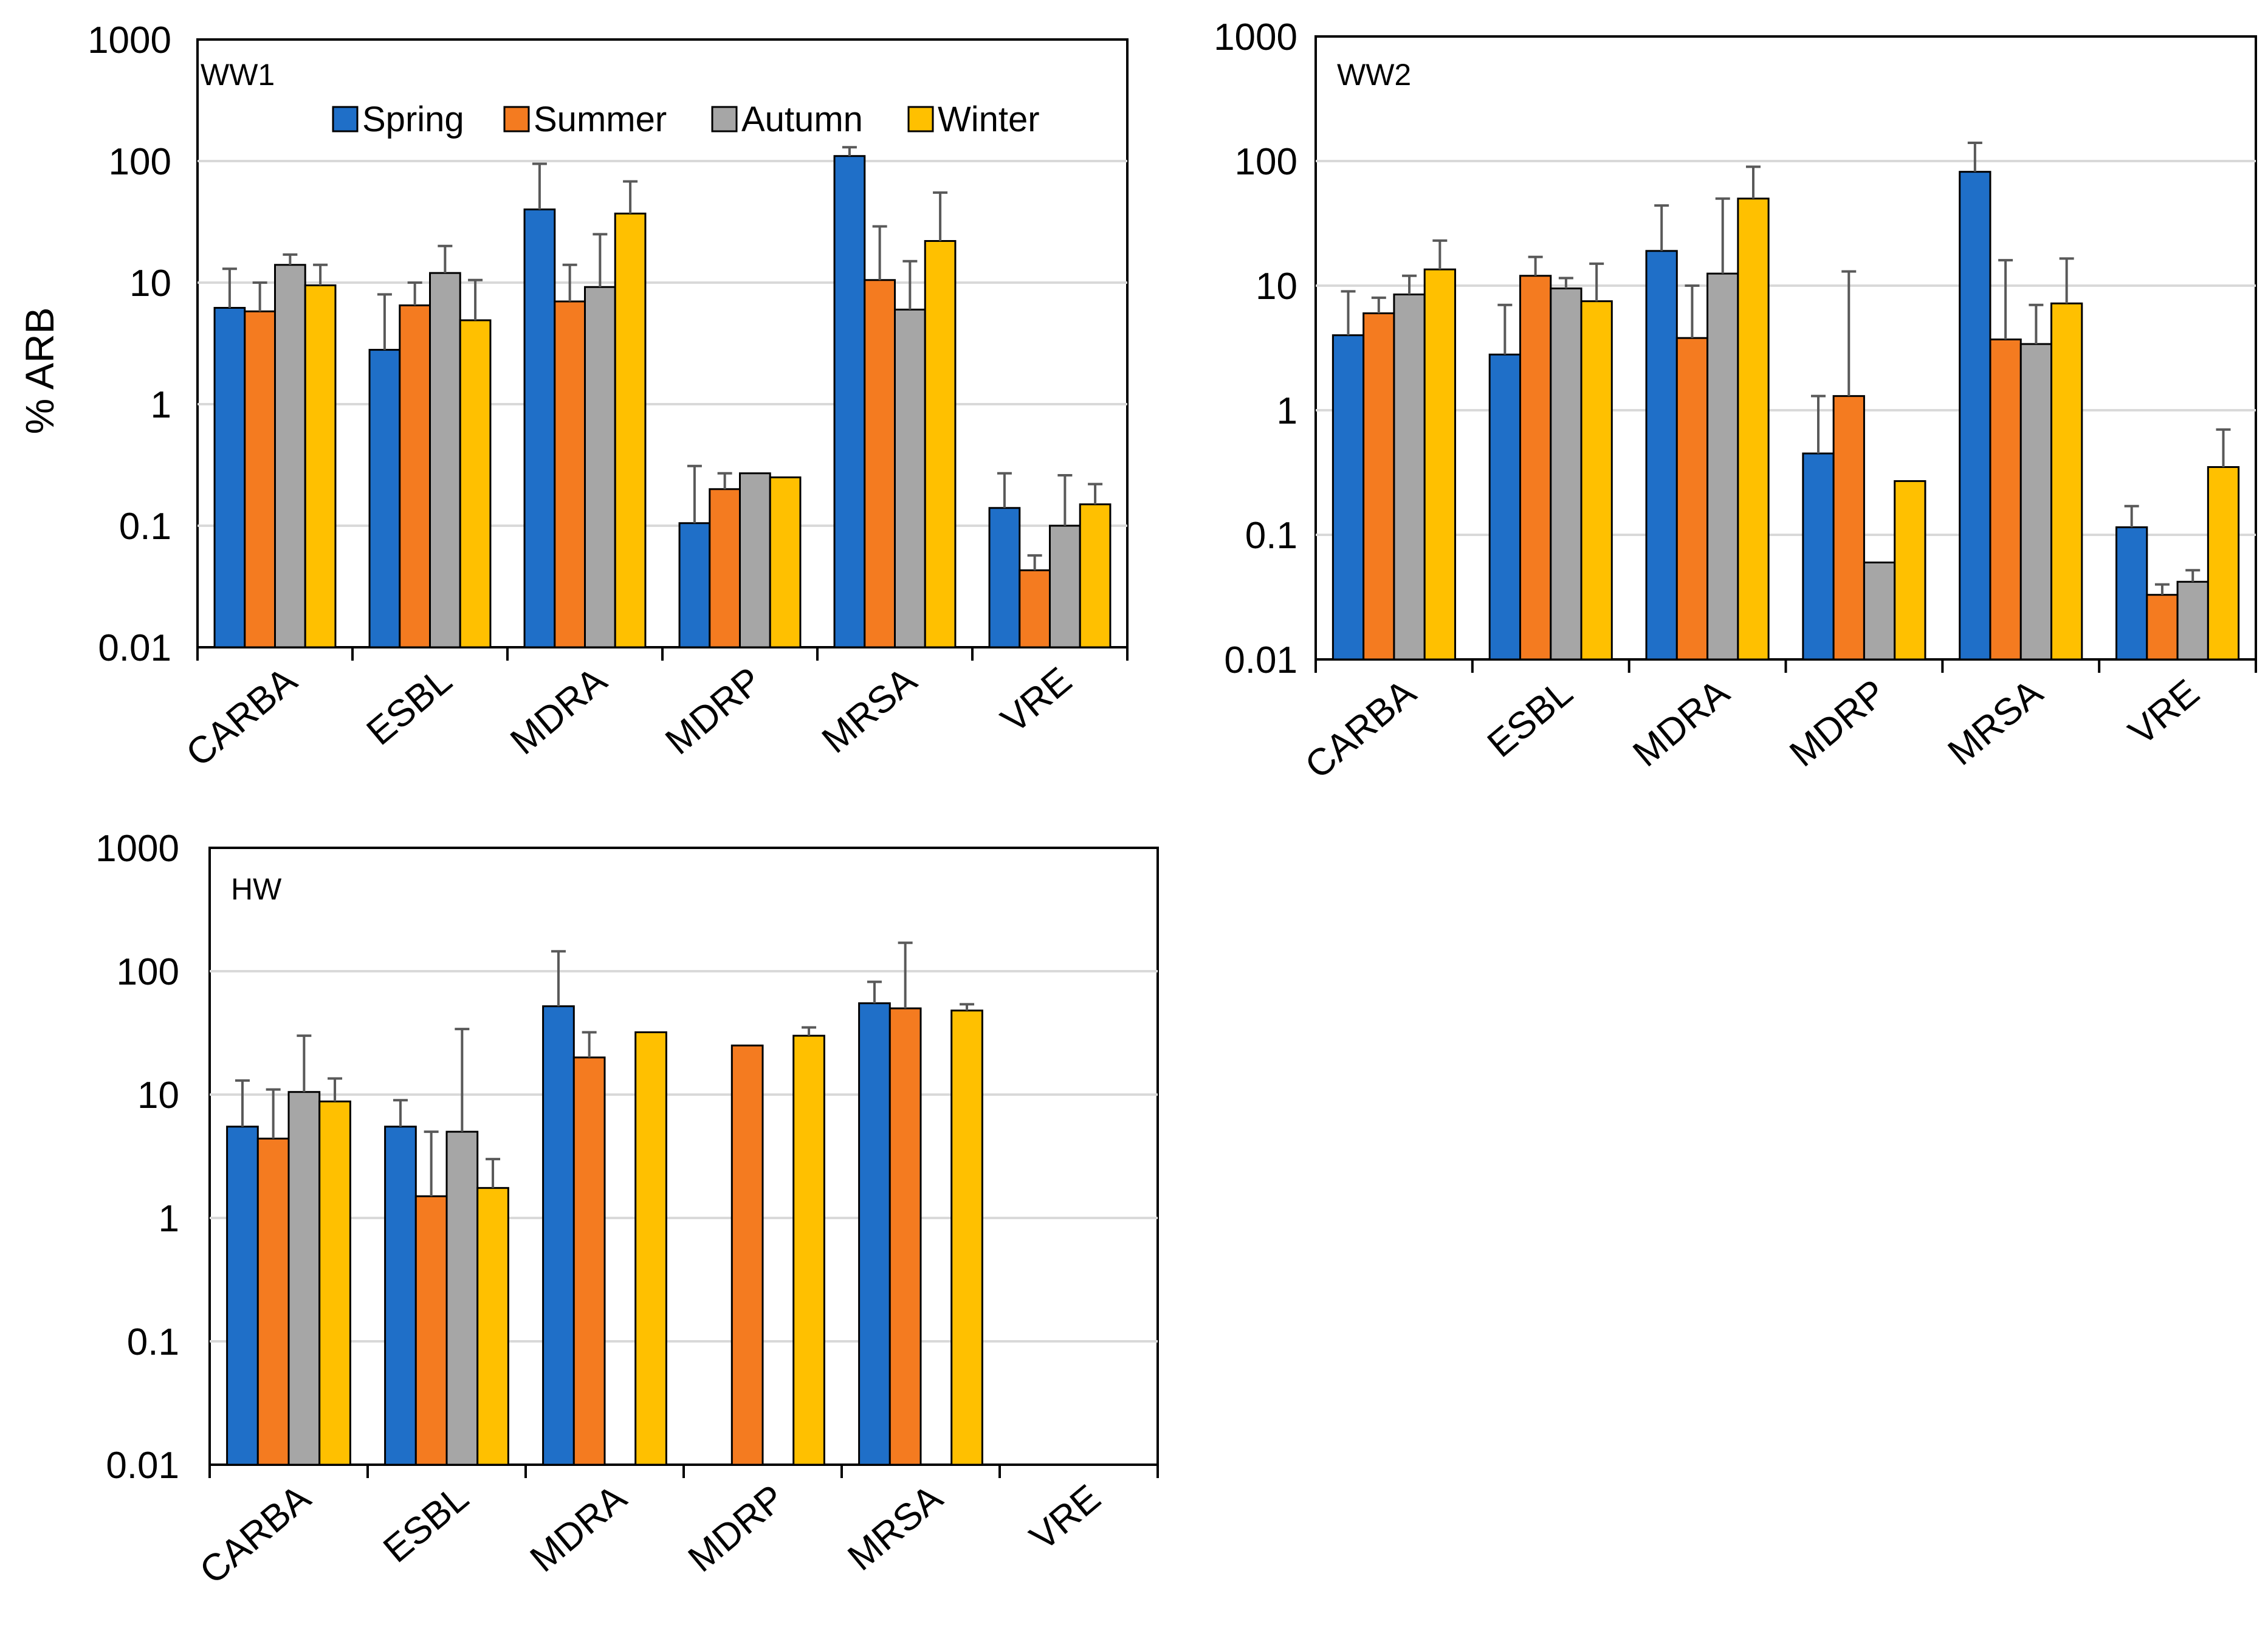 This screenshot has height=1644, width=2268. Describe the element at coordinates (1975, 416) in the screenshot. I see `bar-ww2-spring-mrsa` at that location.